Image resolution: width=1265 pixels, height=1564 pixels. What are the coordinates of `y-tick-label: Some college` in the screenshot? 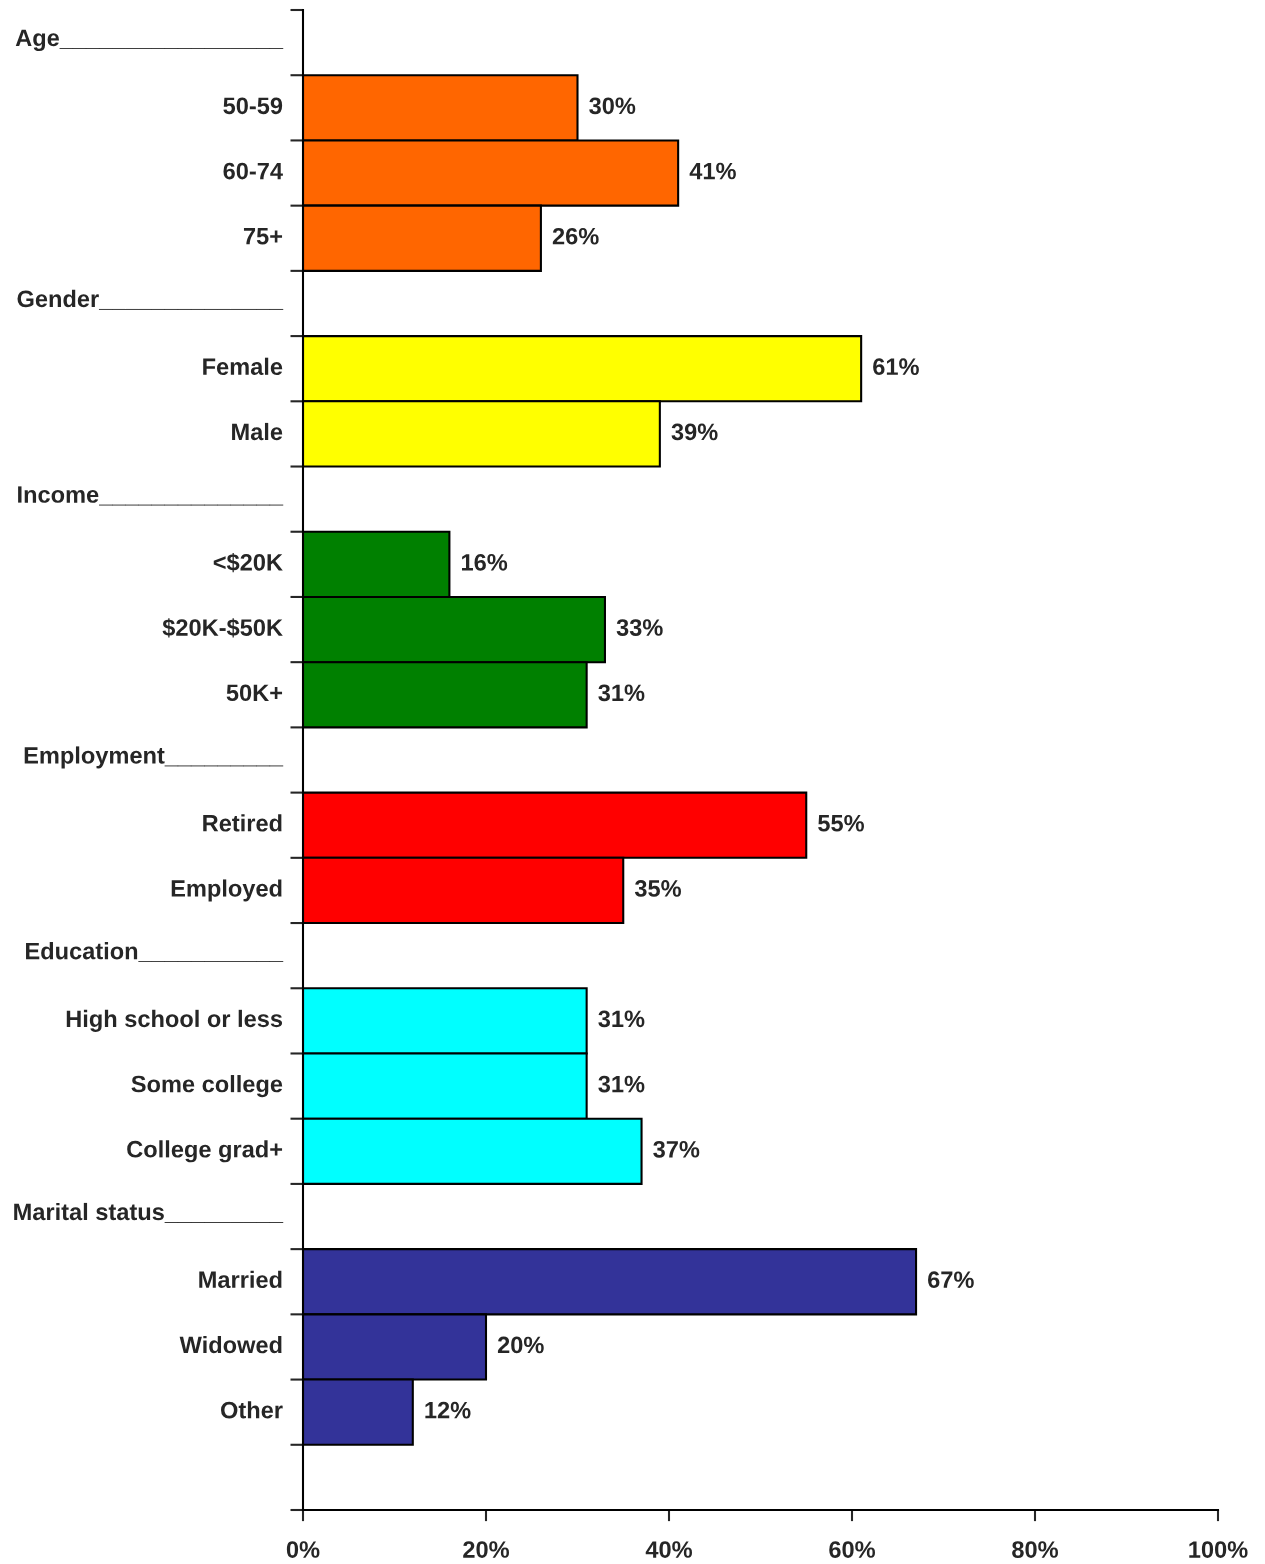 It's located at (207, 1086).